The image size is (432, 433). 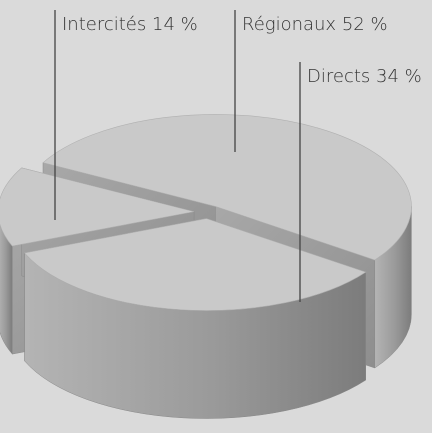 I want to click on slice-label: Directs 34 %, so click(x=364, y=76).